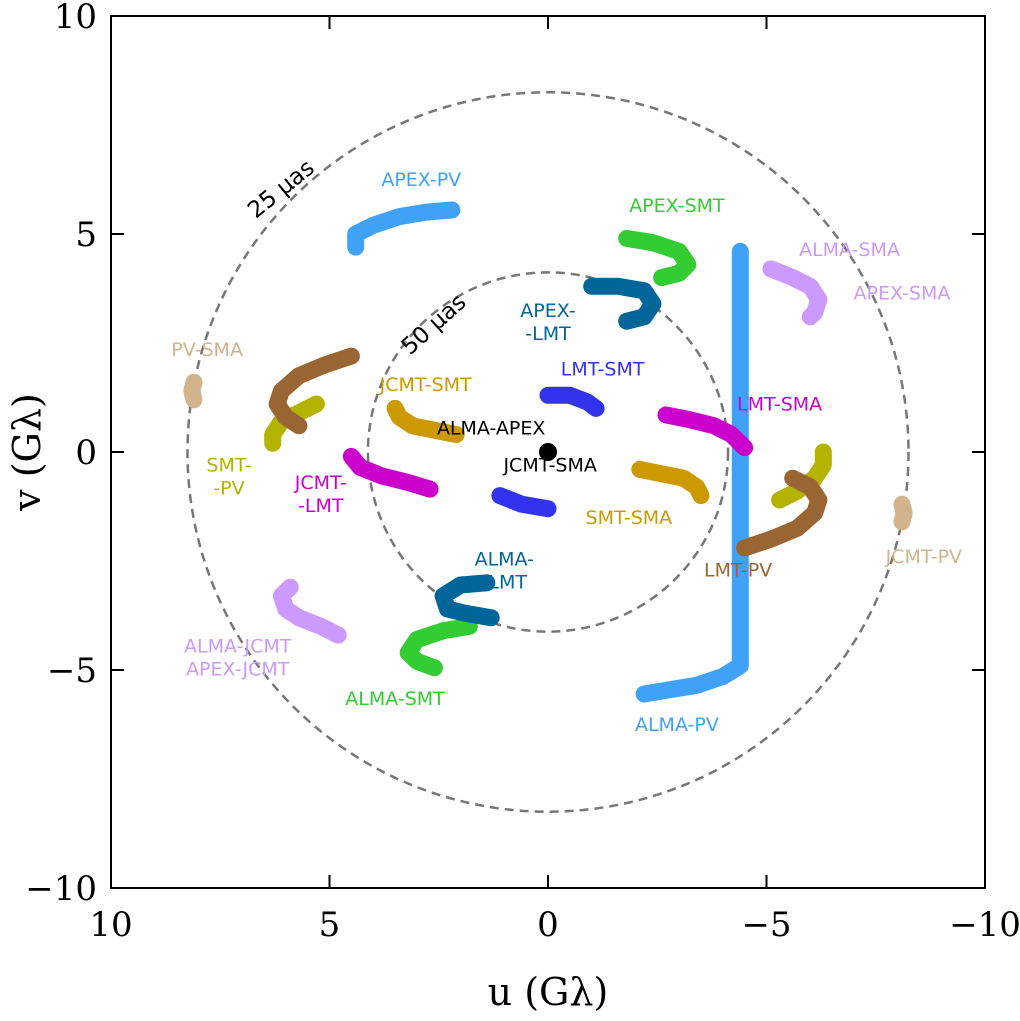  What do you see at coordinates (524, 502) in the screenshot?
I see `track-jcmt-sma` at bounding box center [524, 502].